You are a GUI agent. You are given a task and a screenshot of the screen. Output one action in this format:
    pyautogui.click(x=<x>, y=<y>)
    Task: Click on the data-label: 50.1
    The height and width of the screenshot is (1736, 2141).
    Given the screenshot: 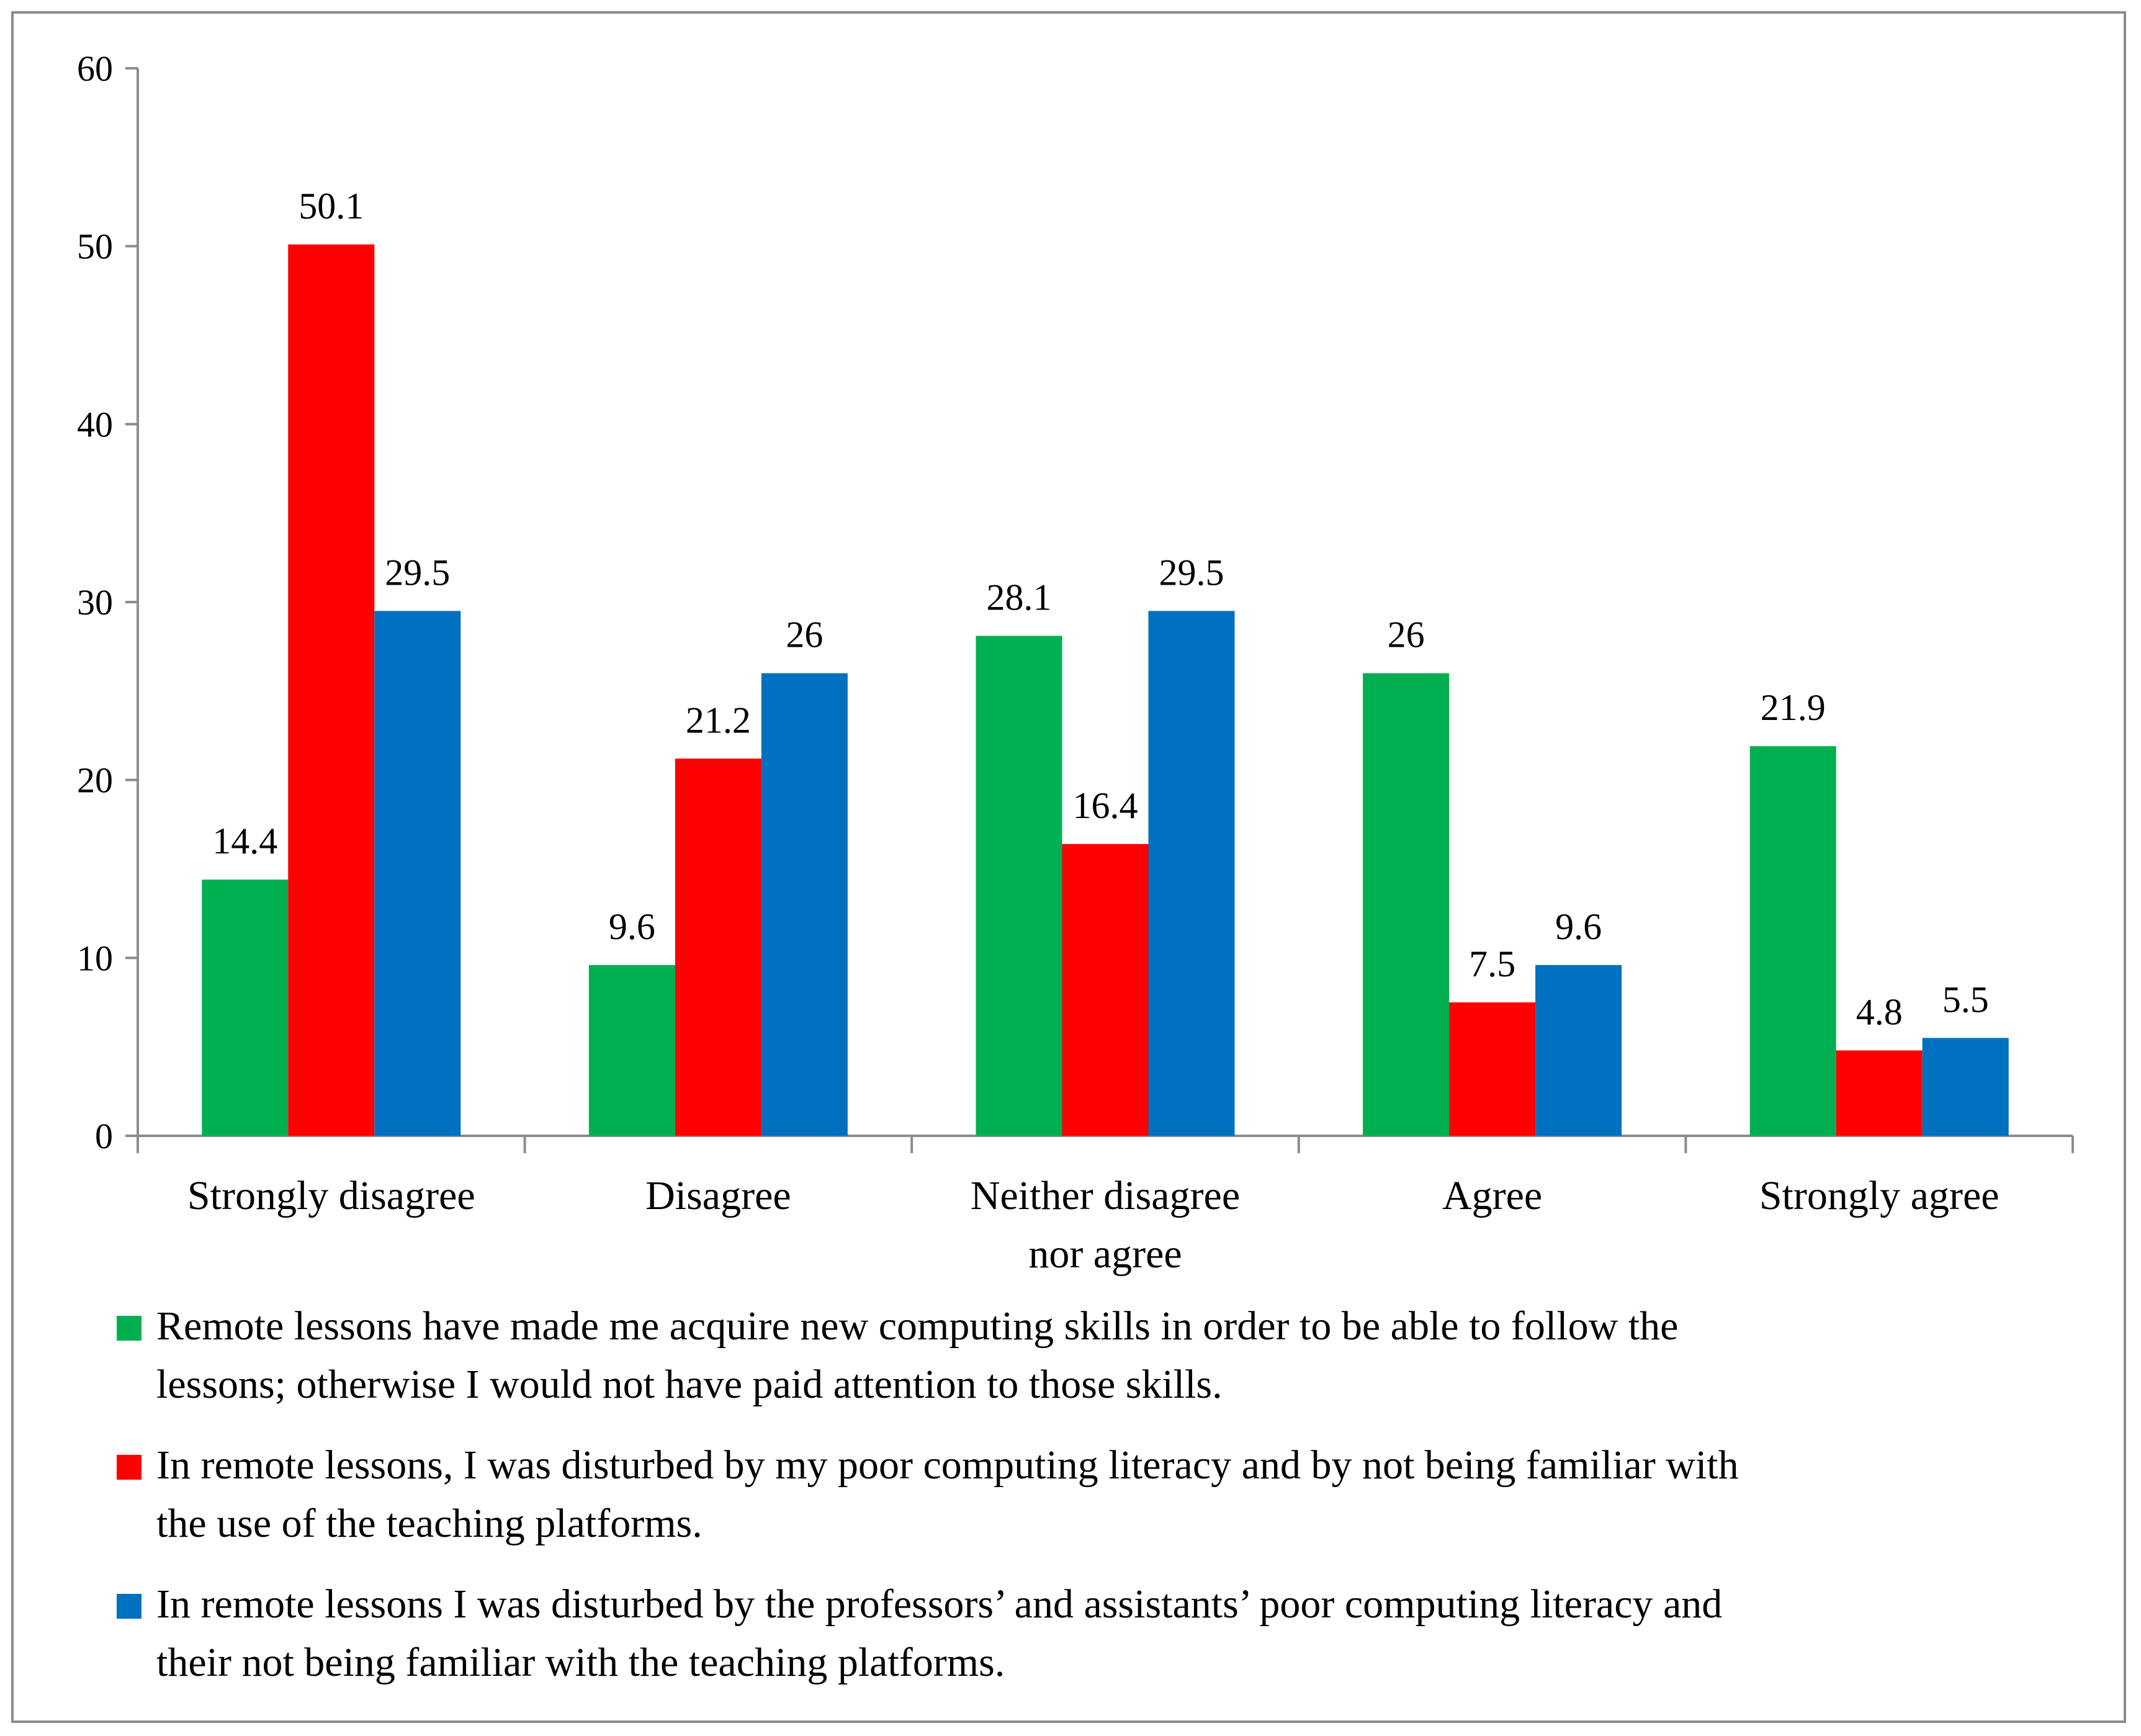 What is the action you would take?
    pyautogui.click(x=331, y=206)
    